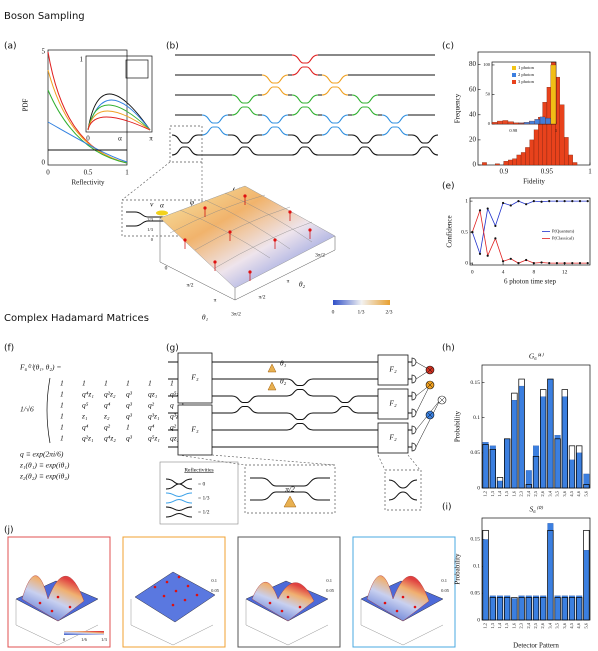  What do you see at coordinates (586, 493) in the screenshot?
I see `label: 5,6` at bounding box center [586, 493].